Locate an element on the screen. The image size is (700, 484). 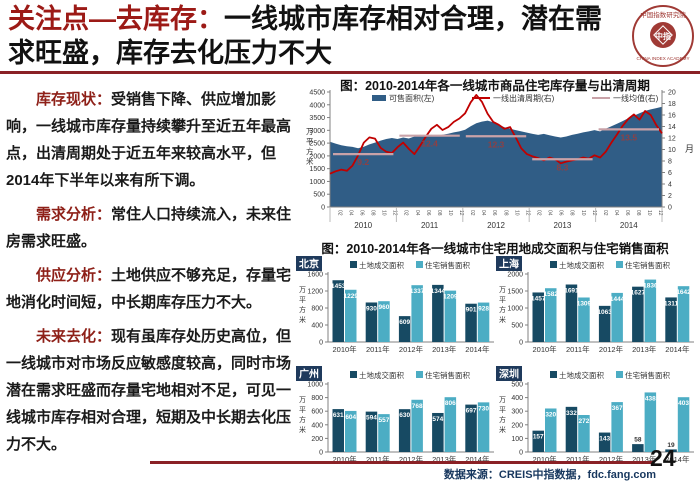
right-axis-tick: 0 is located at coordinates (670, 208).